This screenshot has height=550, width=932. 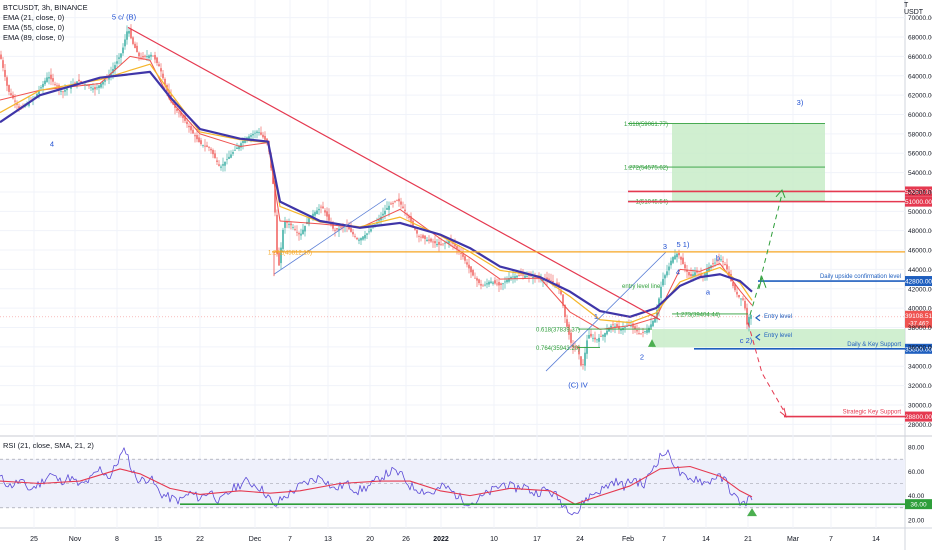 I want to click on time-tick-label: 13, so click(x=328, y=539).